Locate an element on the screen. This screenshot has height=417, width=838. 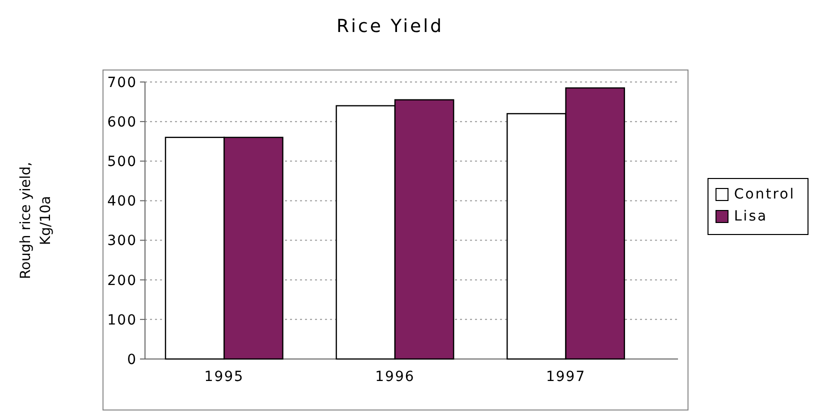
y-tick-label: 700 is located at coordinates (122, 82).